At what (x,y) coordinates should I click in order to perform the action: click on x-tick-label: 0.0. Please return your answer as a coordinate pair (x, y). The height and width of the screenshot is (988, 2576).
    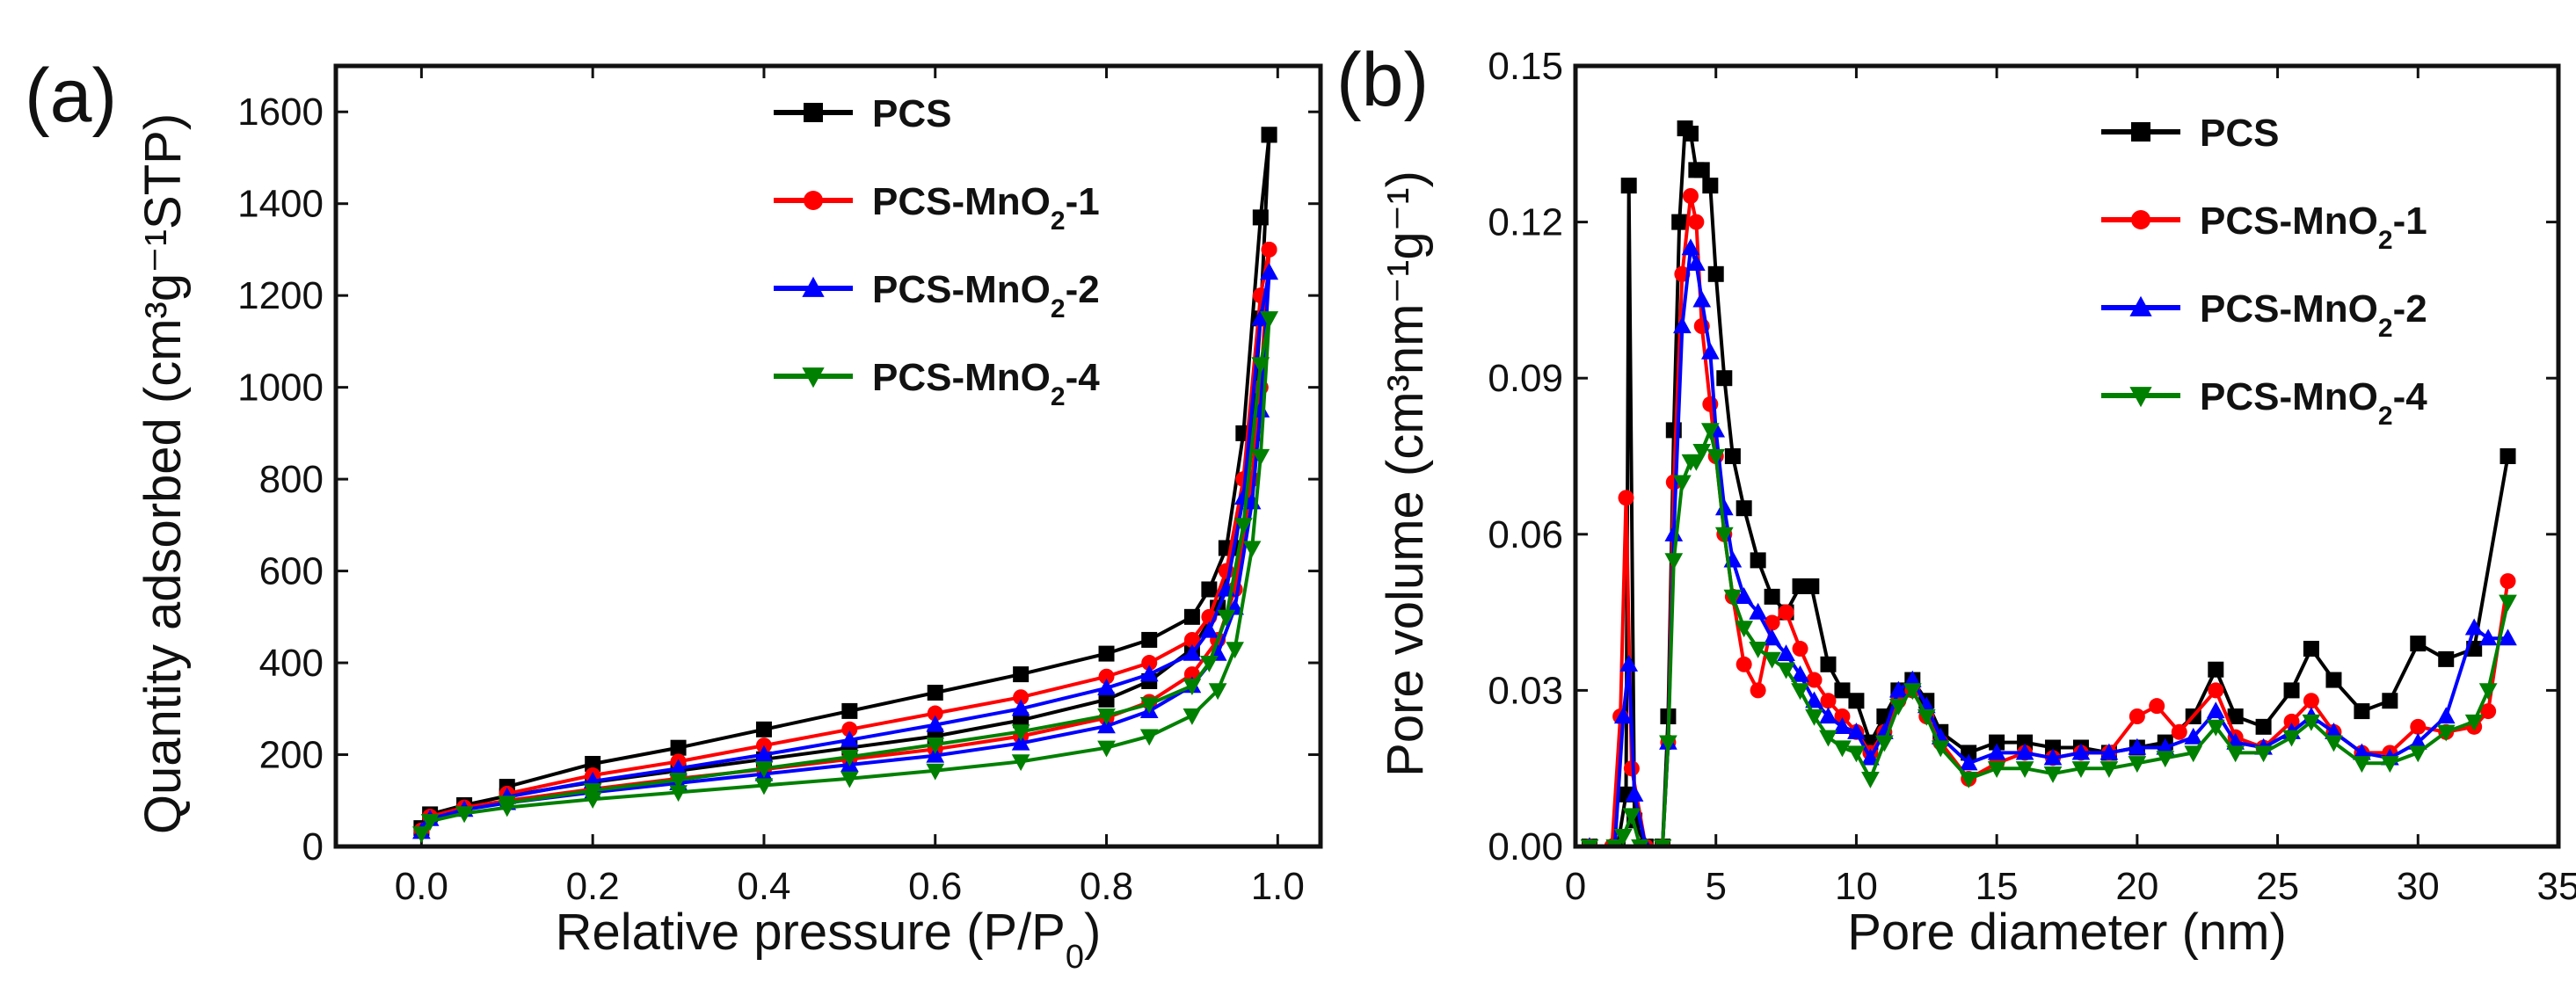
    Looking at the image, I should click on (421, 886).